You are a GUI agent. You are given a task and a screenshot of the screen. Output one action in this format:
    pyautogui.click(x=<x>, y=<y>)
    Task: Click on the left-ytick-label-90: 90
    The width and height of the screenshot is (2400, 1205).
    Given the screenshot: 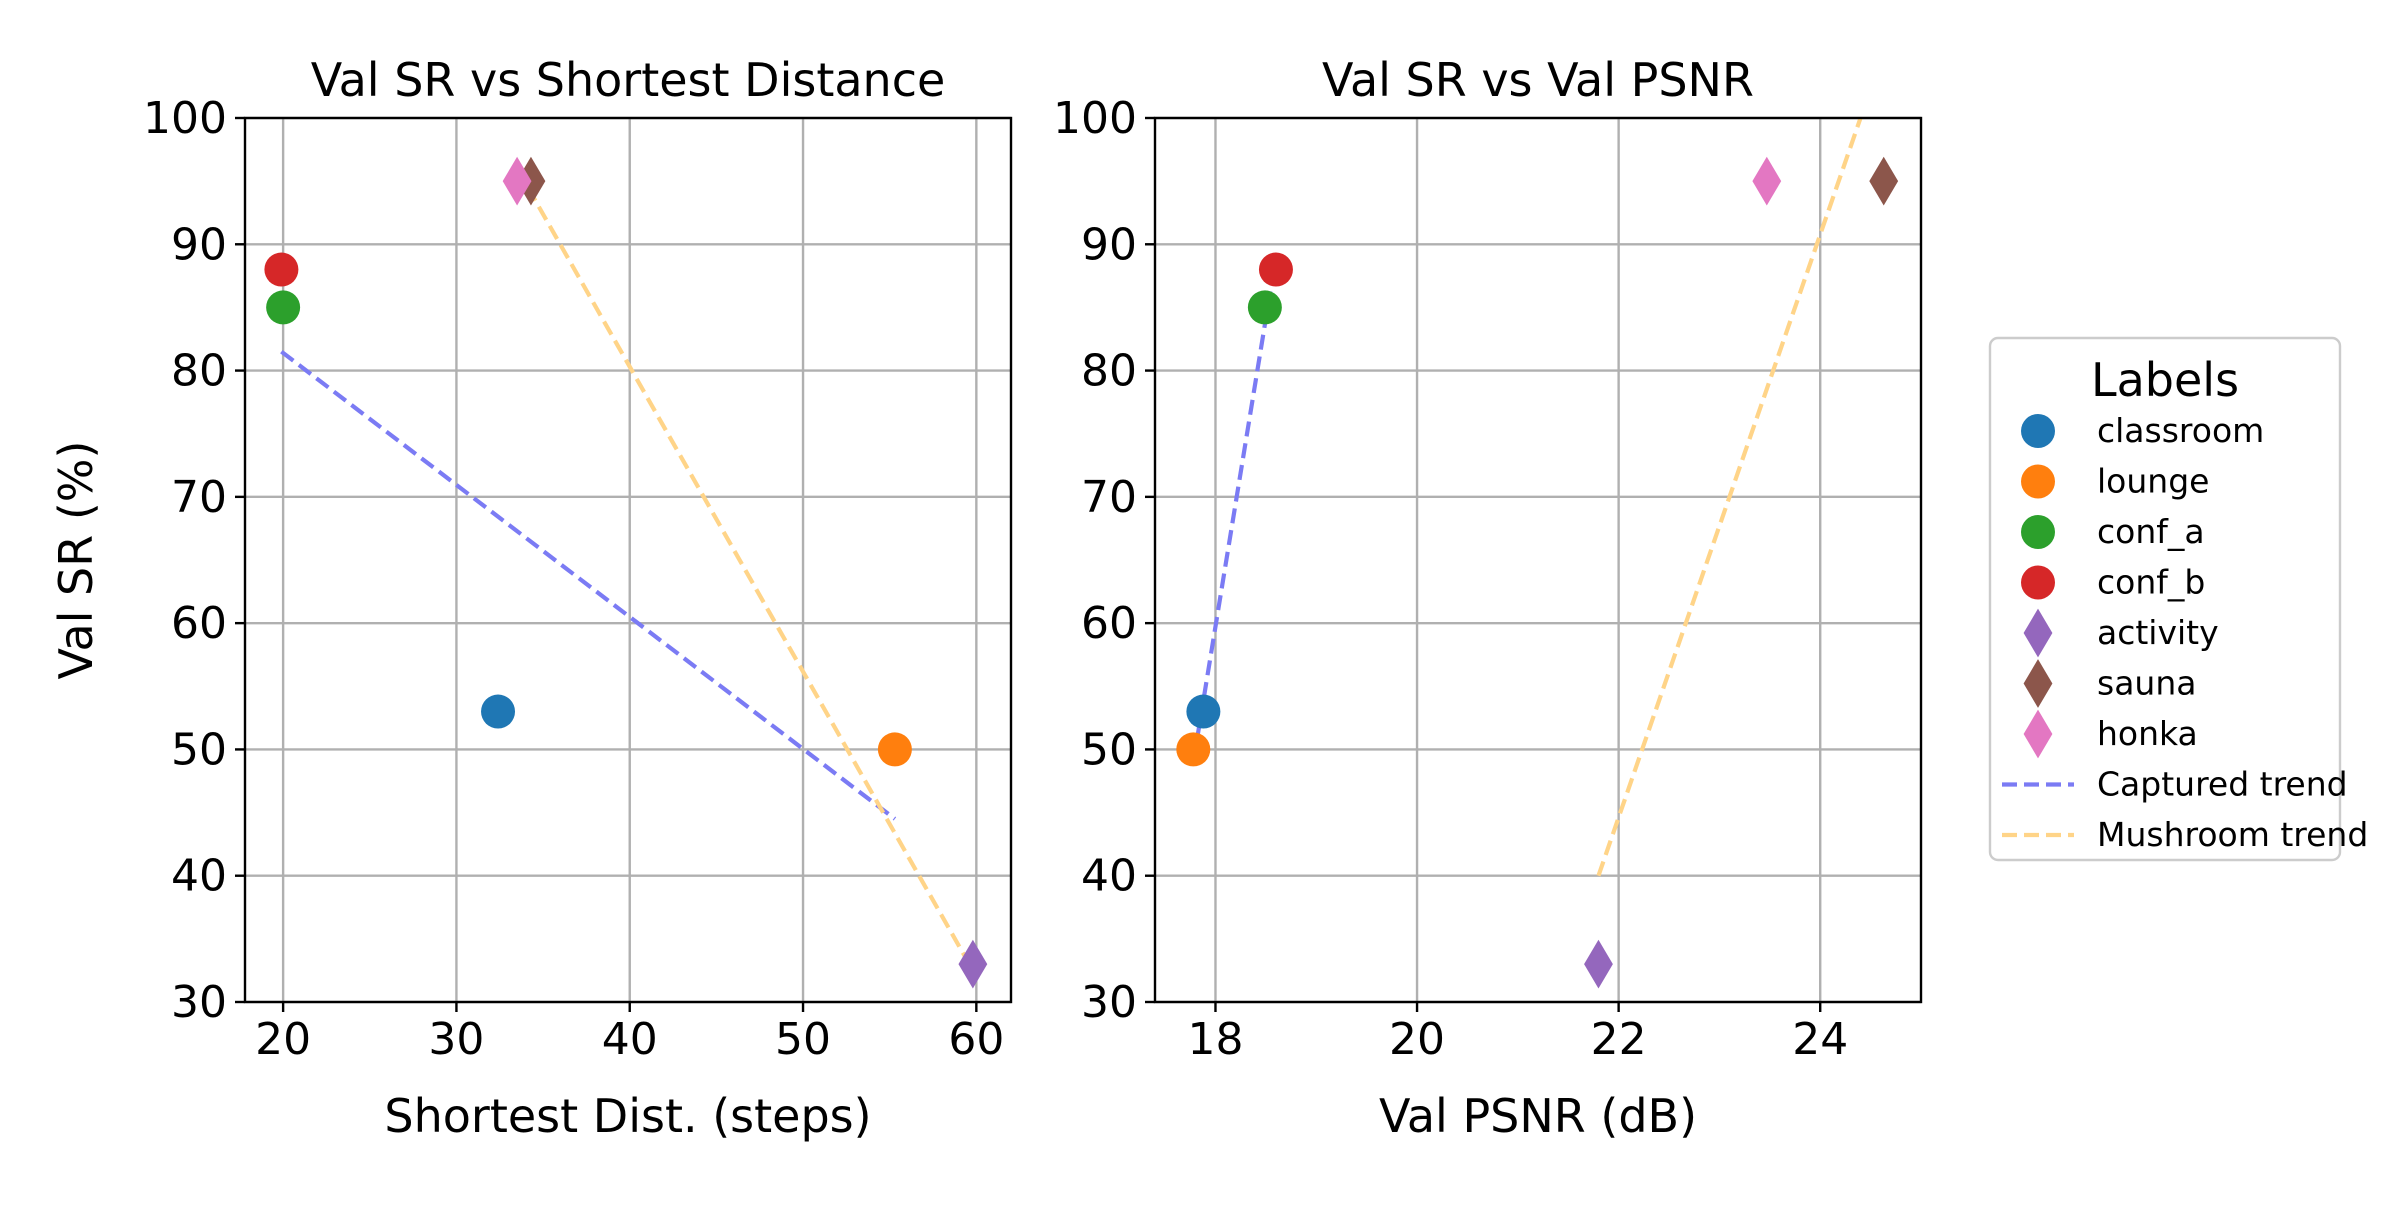 What is the action you would take?
    pyautogui.click(x=199, y=244)
    